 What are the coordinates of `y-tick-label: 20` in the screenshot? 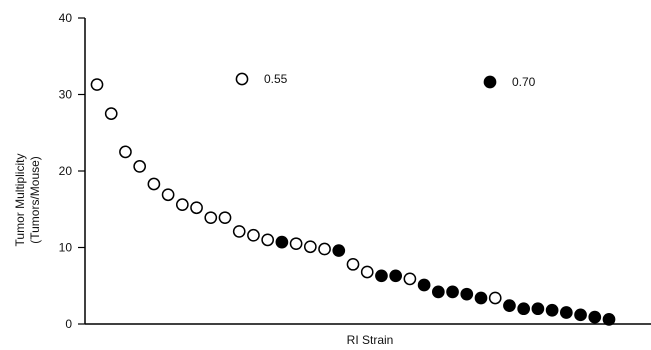 It's located at (66, 171).